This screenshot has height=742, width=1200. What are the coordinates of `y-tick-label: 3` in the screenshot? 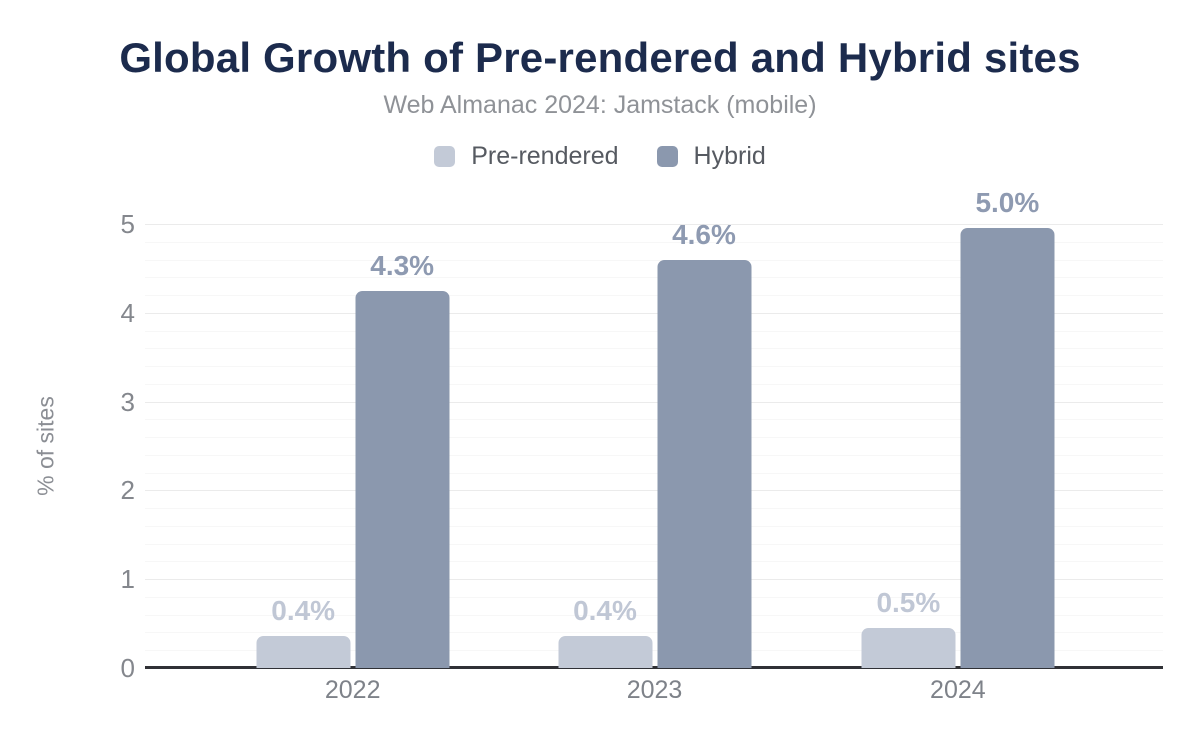 It's located at (127, 401).